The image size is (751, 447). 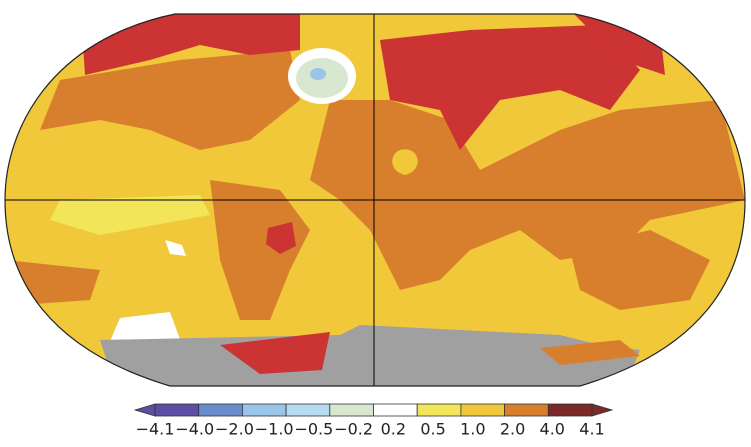 I want to click on colorbar-label: 4.0, so click(x=552, y=429).